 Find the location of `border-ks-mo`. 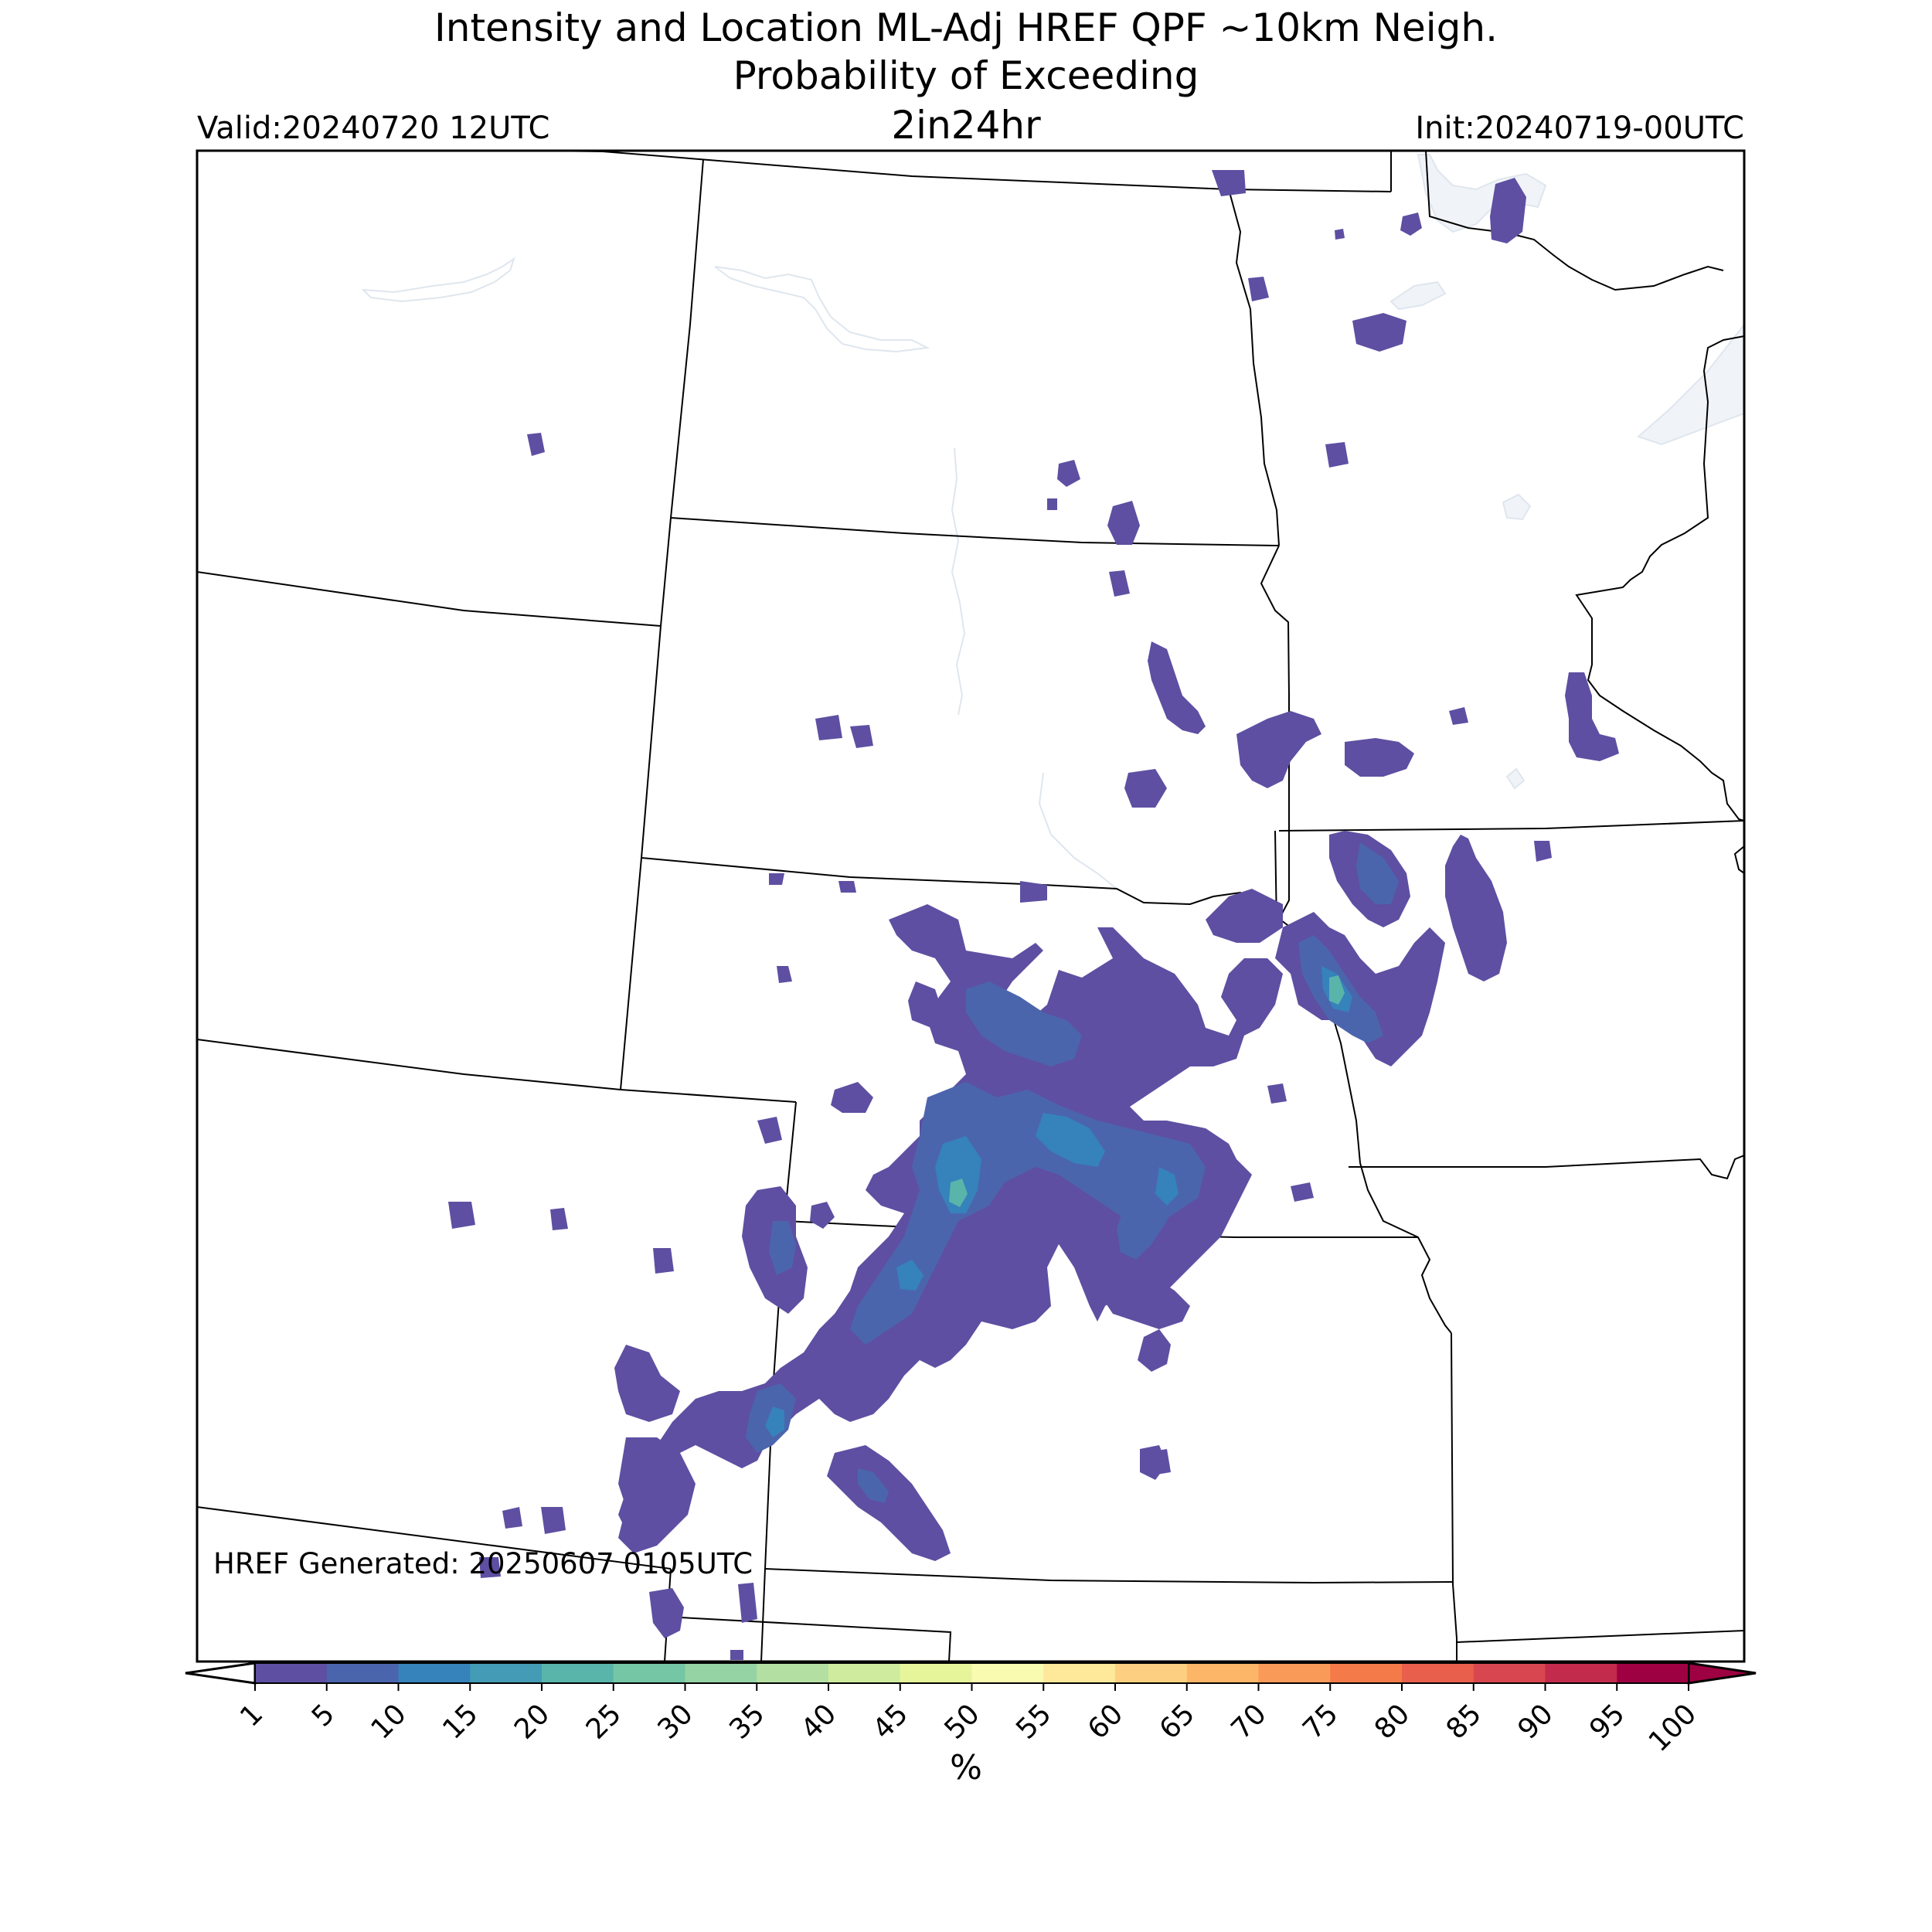

border-ks-mo is located at coordinates (1454, 1497).